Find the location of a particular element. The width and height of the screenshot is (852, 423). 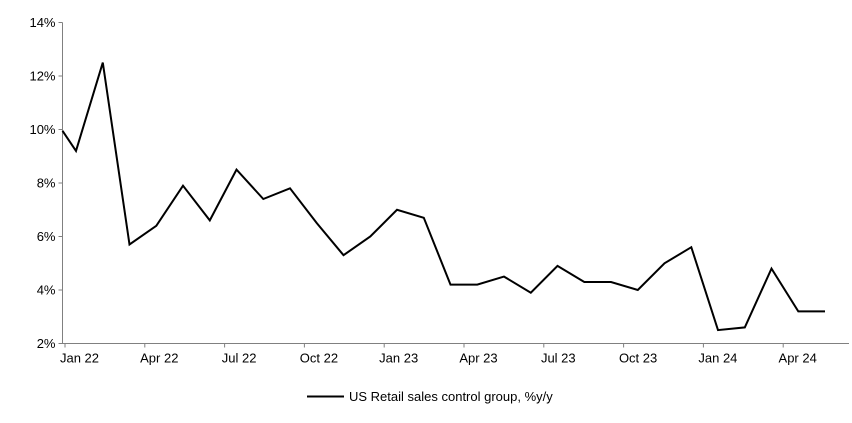

y-axis: 2% 4% 6% 8% 10% 12% 14% is located at coordinates (46, 183).